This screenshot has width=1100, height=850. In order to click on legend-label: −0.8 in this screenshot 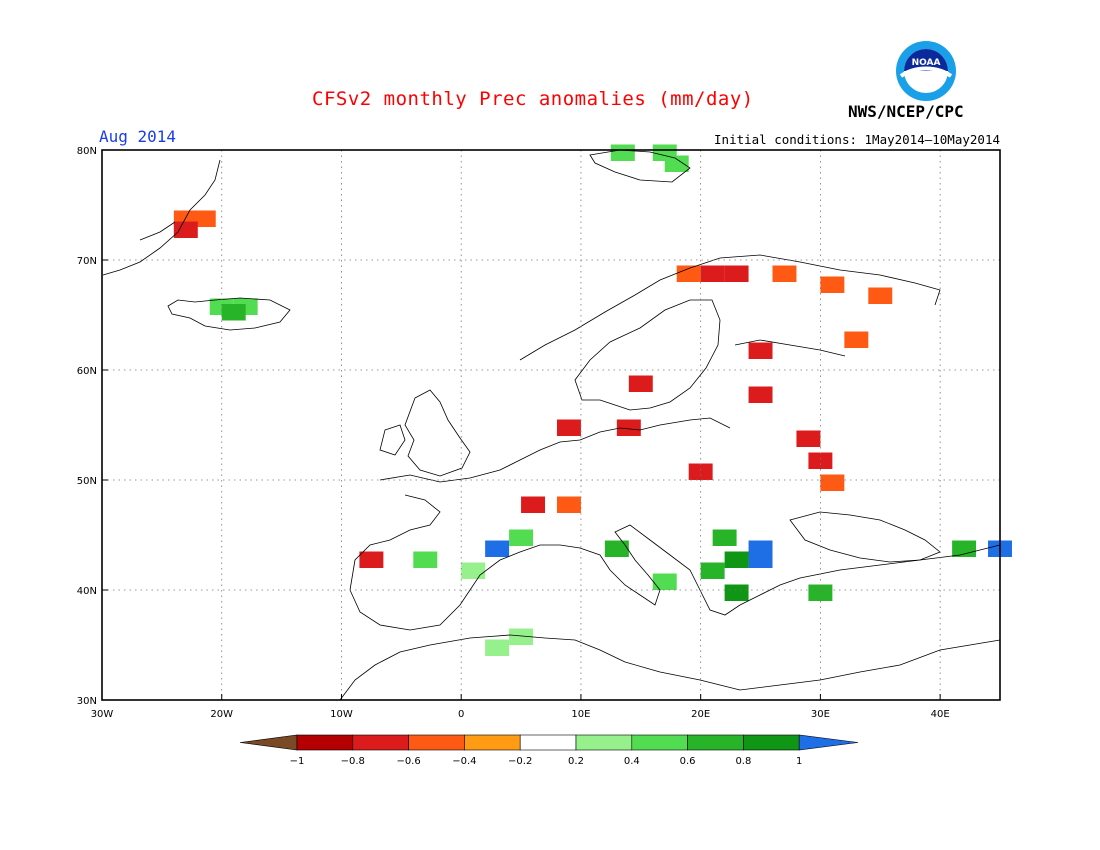, I will do `click(353, 761)`.